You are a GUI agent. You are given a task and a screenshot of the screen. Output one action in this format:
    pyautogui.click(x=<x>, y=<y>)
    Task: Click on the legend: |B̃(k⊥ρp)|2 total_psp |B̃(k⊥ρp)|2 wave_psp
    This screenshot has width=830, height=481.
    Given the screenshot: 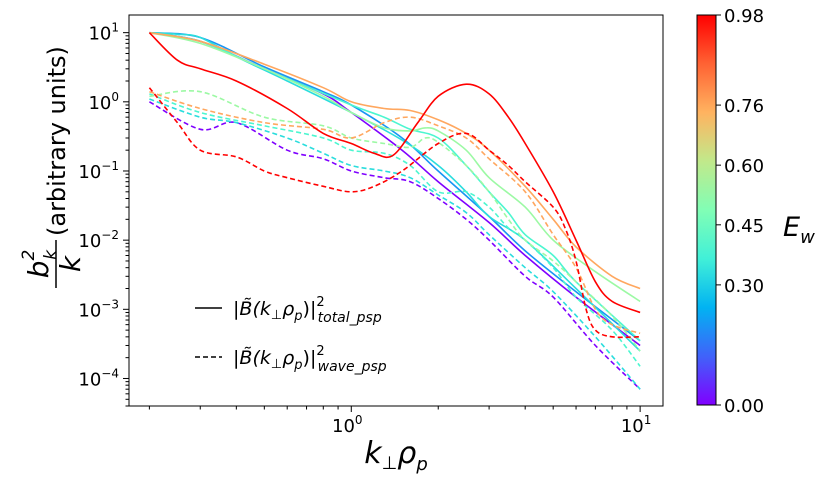 What is the action you would take?
    pyautogui.click(x=291, y=335)
    